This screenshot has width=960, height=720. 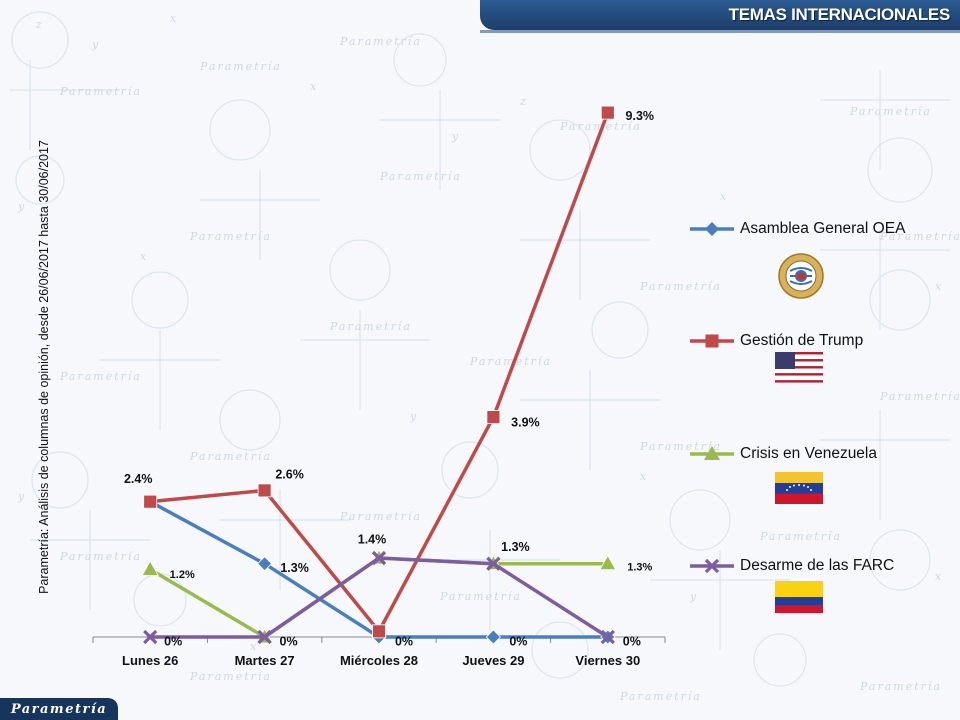 I want to click on data-label: 3.9%, so click(x=525, y=422).